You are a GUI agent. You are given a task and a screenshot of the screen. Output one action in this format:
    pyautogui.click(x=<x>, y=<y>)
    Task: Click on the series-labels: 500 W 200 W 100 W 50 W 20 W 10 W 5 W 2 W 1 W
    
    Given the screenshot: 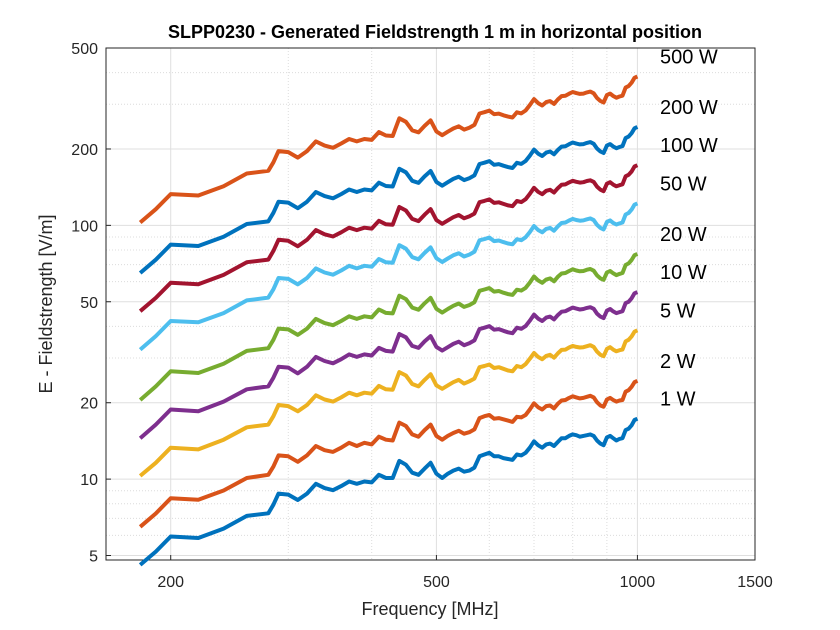 What is the action you would take?
    pyautogui.click(x=689, y=228)
    